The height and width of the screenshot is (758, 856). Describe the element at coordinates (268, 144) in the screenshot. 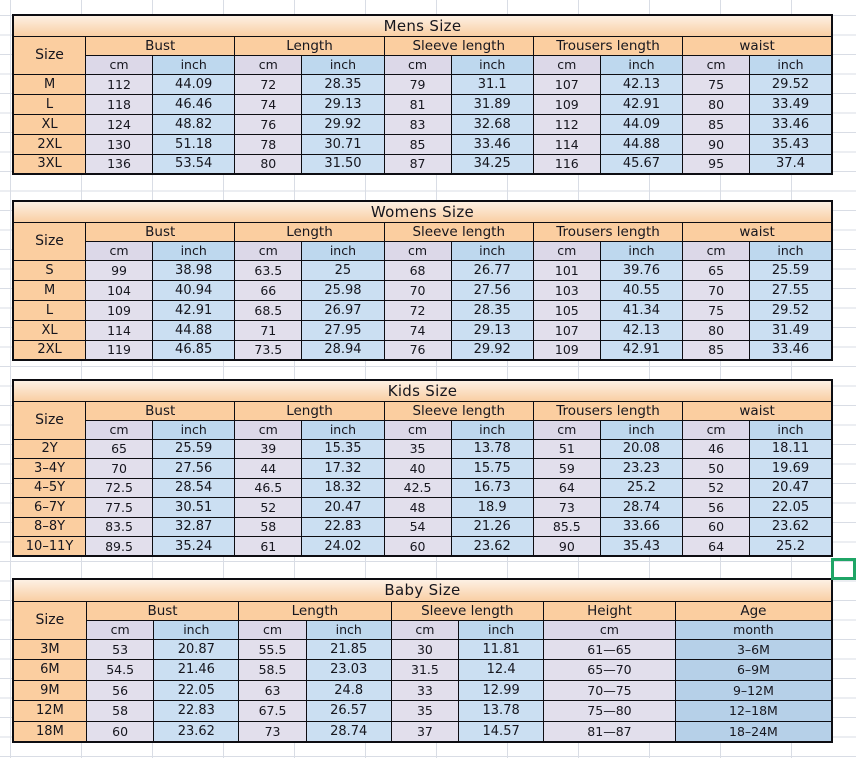

I see `value-cell: 78` at that location.